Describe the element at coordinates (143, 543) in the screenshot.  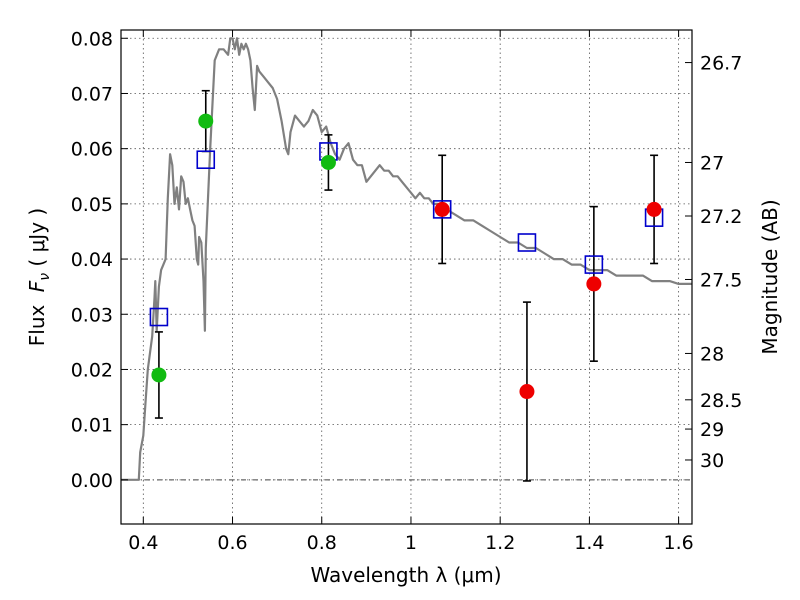
I see `x-tick-label: 0.4` at that location.